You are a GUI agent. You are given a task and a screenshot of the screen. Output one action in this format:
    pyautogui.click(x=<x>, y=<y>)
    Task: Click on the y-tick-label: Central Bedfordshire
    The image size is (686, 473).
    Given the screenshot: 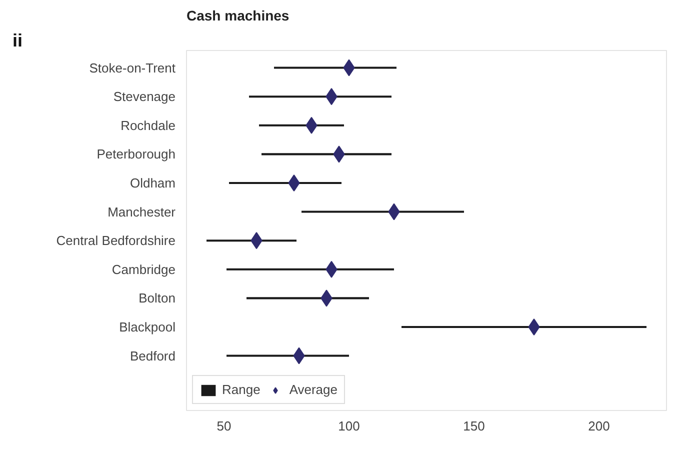 What is the action you would take?
    pyautogui.click(x=116, y=240)
    